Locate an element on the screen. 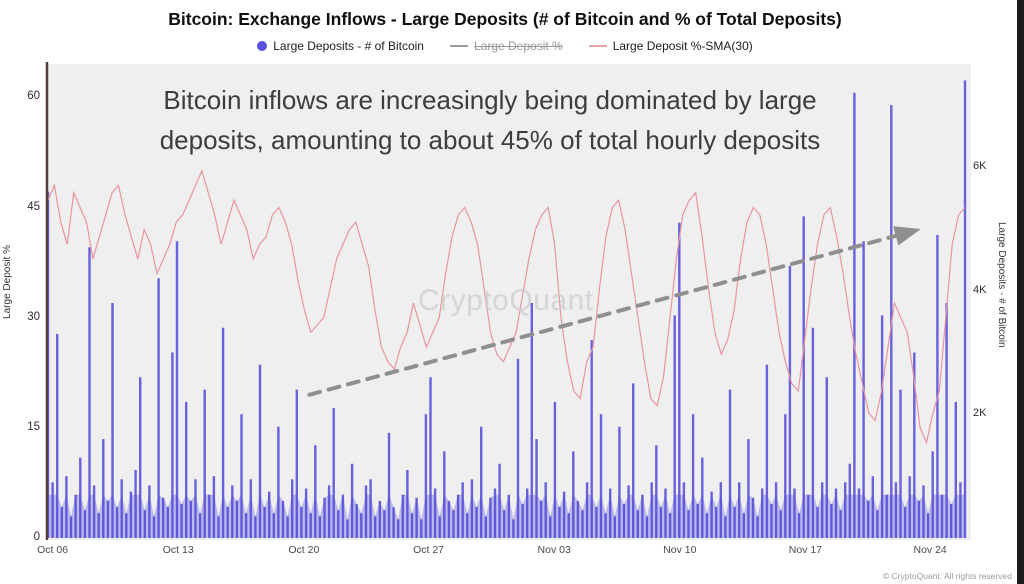 The height and width of the screenshot is (584, 1024). legend-item-large-deposit-sma: Large Deposit %-SMA(30) is located at coordinates (670, 46).